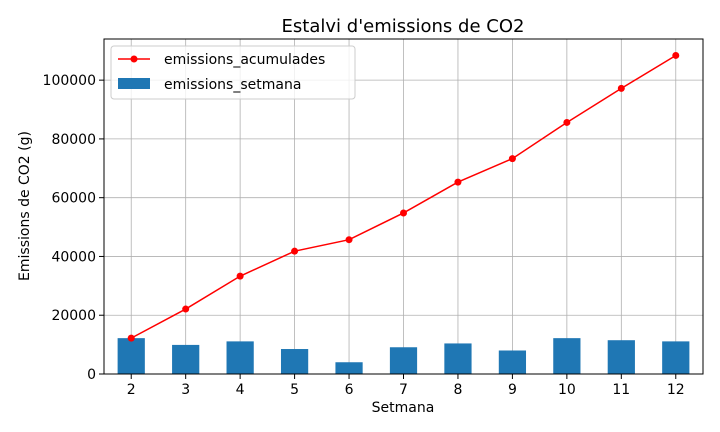 The width and height of the screenshot is (720, 432). What do you see at coordinates (349, 390) in the screenshot?
I see `x-tick-label: 6` at bounding box center [349, 390].